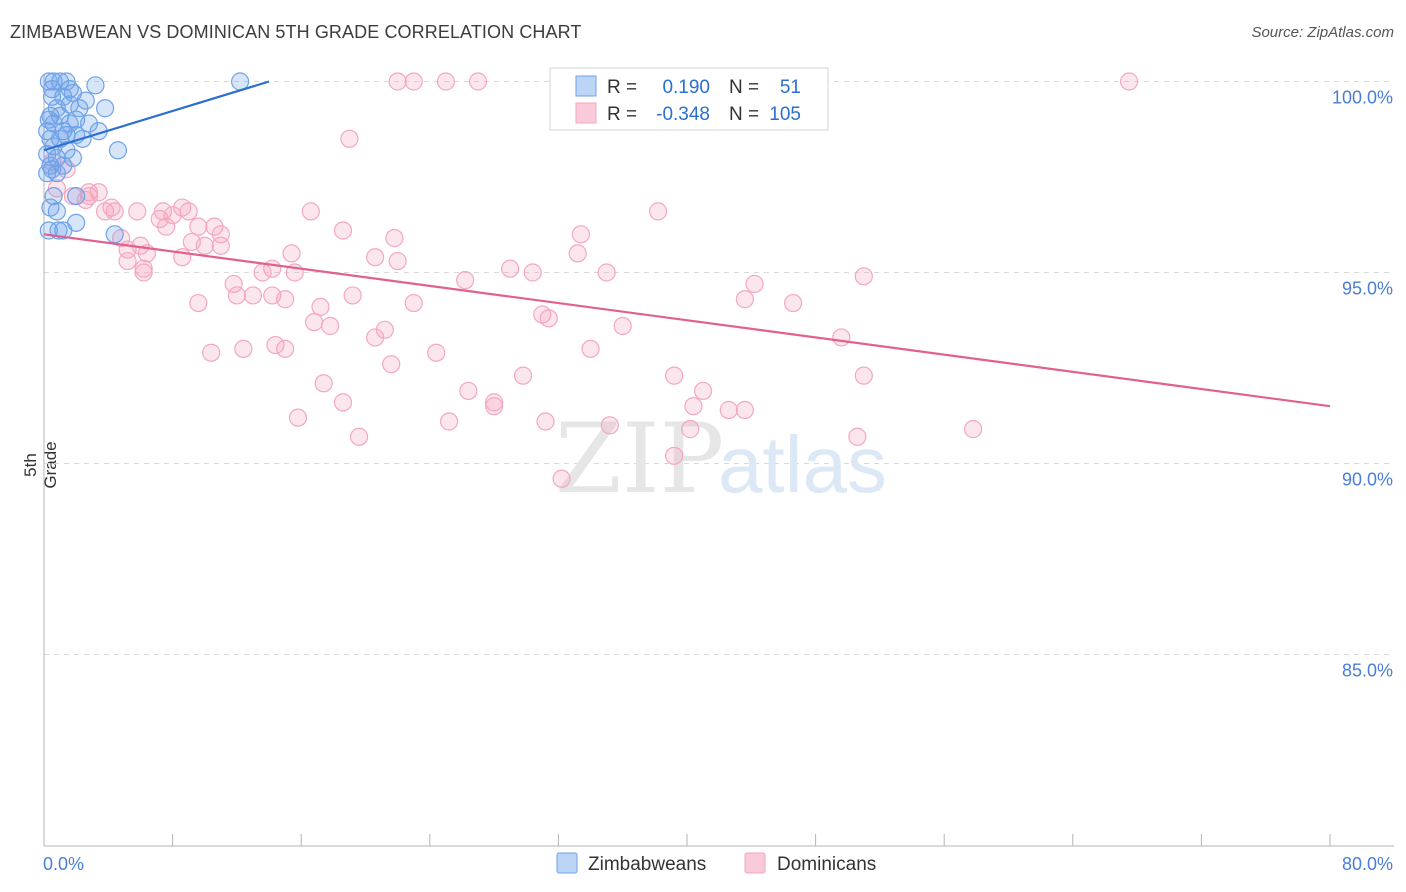  I want to click on y-tick-label: 95.0%, so click(1367, 289).